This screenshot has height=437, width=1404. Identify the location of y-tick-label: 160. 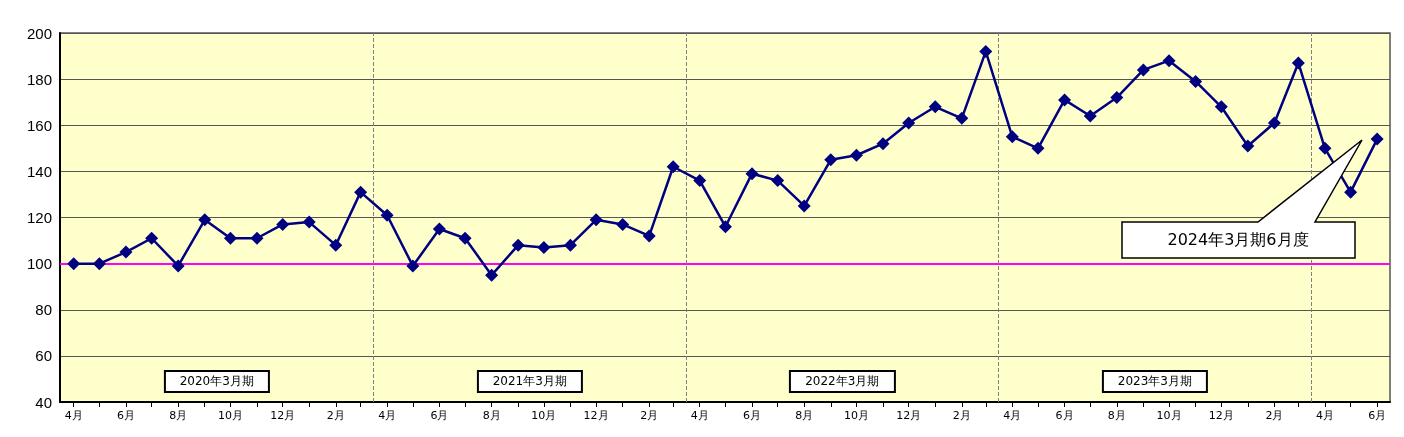
(39, 125).